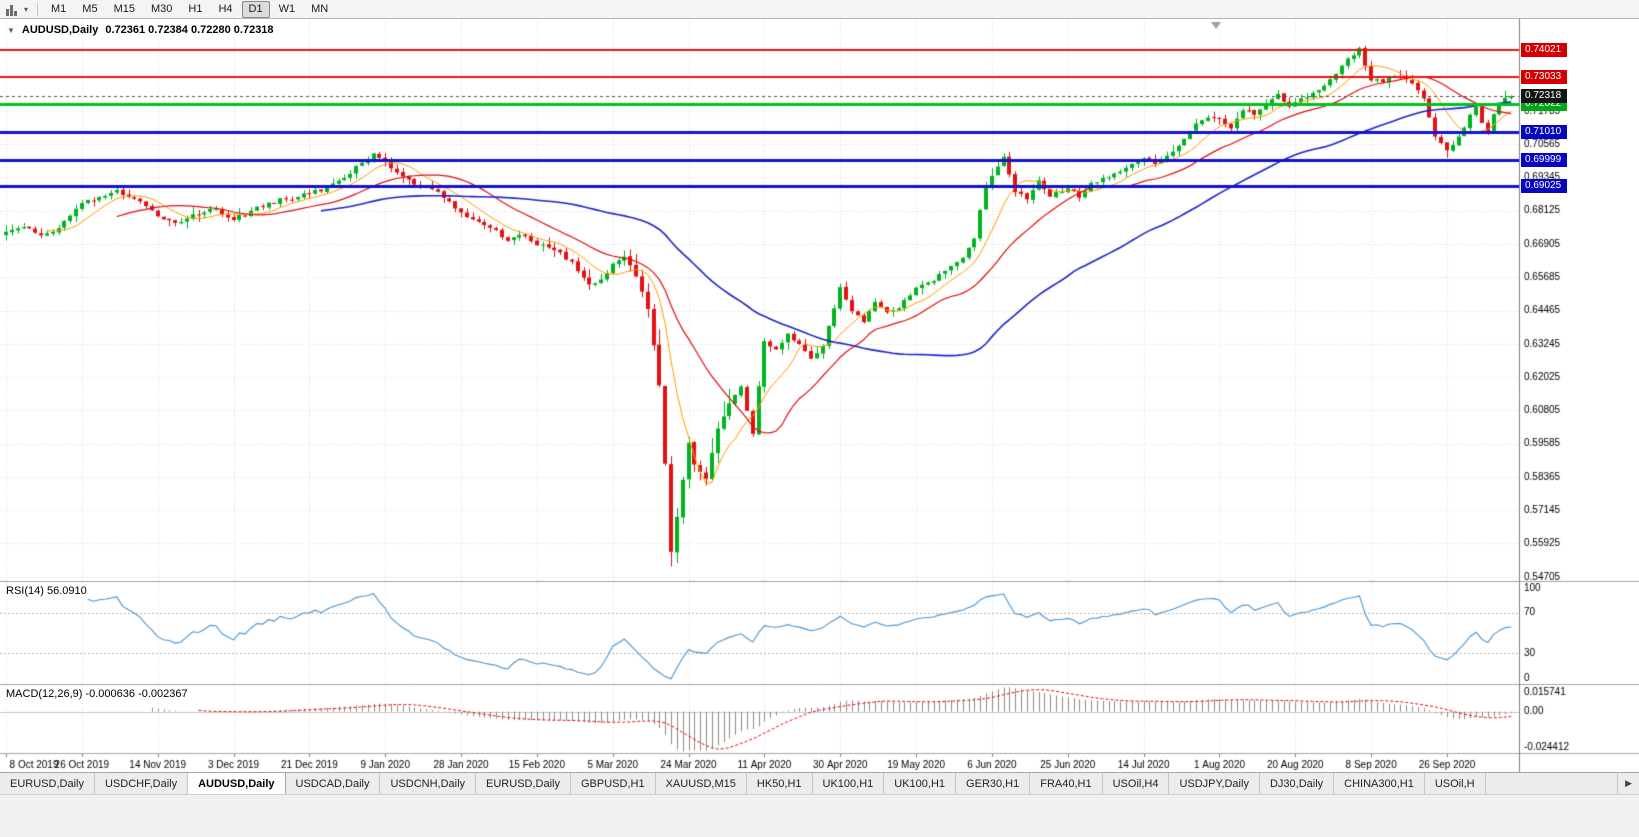  I want to click on tab-dj30-daily: DJ30,Daily, so click(1297, 783).